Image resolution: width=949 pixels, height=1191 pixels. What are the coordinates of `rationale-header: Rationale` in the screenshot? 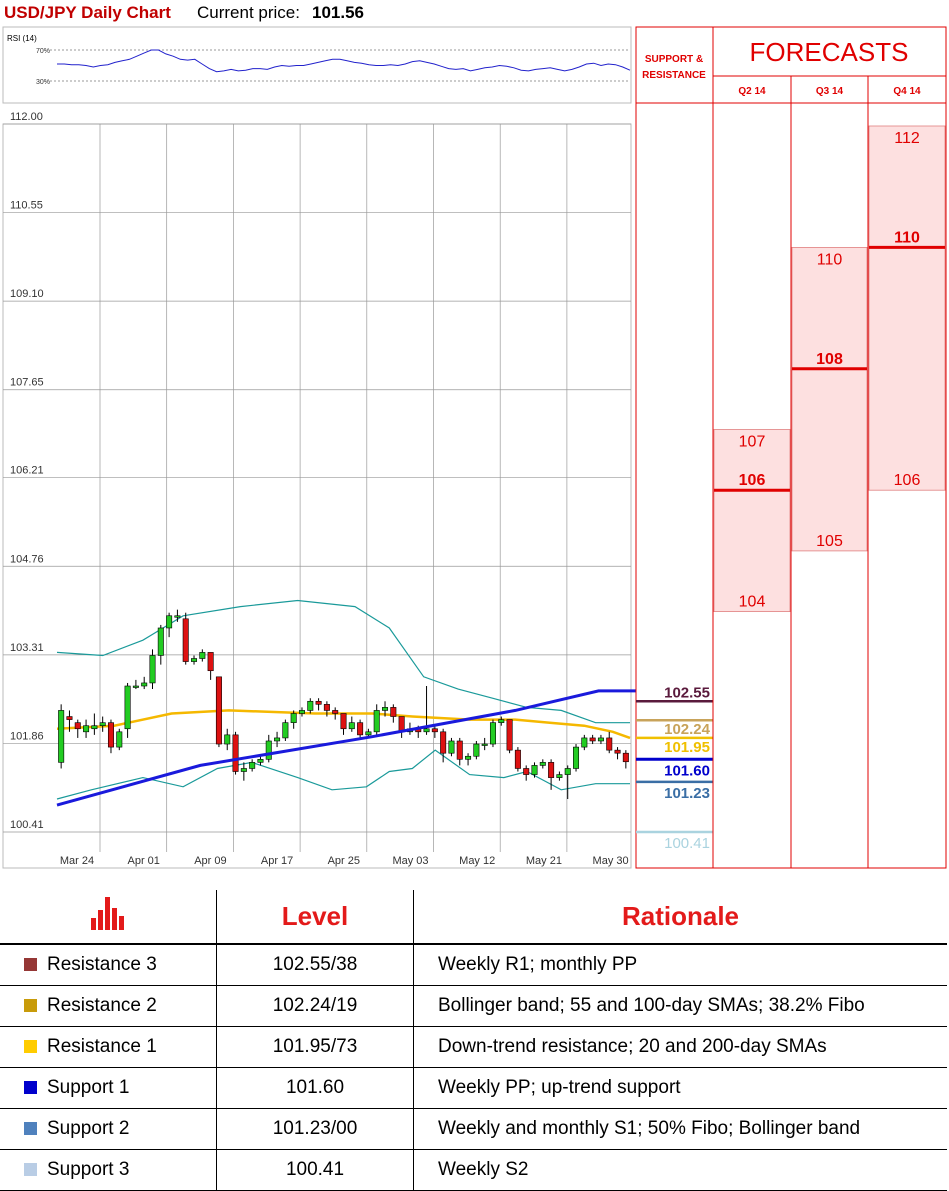 It's located at (680, 917).